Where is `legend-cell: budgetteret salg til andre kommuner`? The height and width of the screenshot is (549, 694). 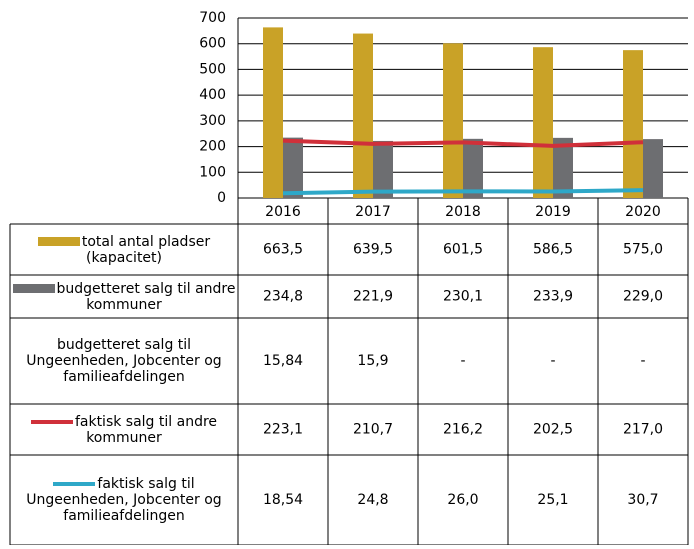 legend-cell: budgetteret salg til andre kommuner is located at coordinates (124, 296).